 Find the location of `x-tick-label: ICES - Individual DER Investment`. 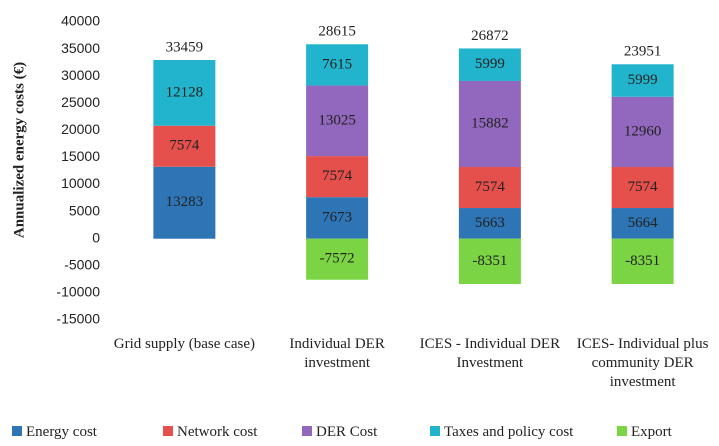

x-tick-label: ICES - Individual DER Investment is located at coordinates (490, 353).